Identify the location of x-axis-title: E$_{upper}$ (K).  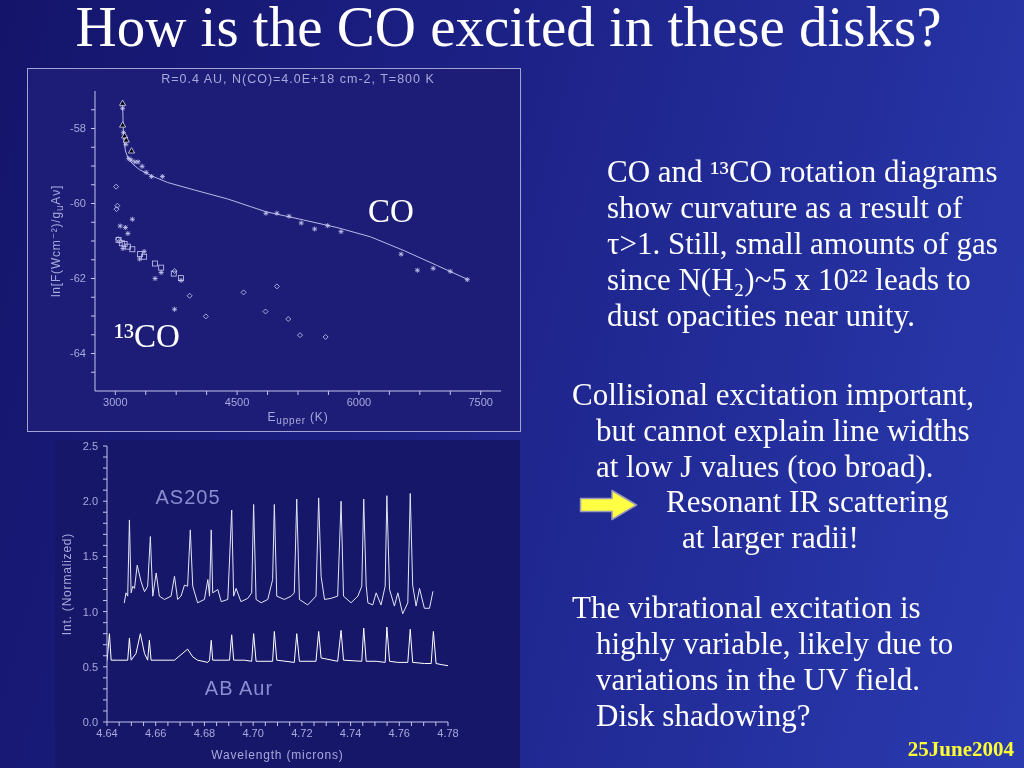
(298, 418).